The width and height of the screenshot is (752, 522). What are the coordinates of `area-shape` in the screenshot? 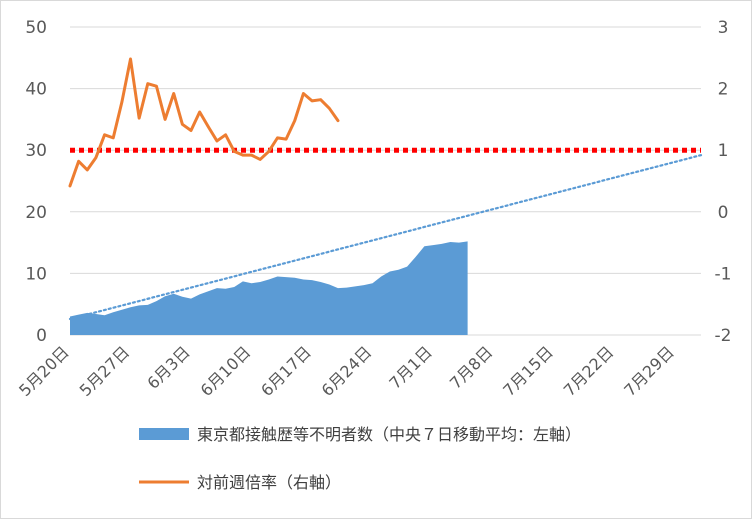 It's located at (269, 288).